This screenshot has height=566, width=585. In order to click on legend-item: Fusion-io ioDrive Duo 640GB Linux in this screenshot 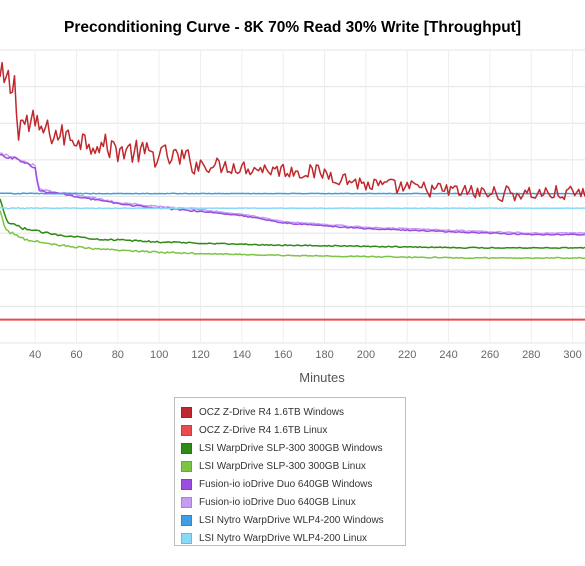, I will do `click(290, 502)`.